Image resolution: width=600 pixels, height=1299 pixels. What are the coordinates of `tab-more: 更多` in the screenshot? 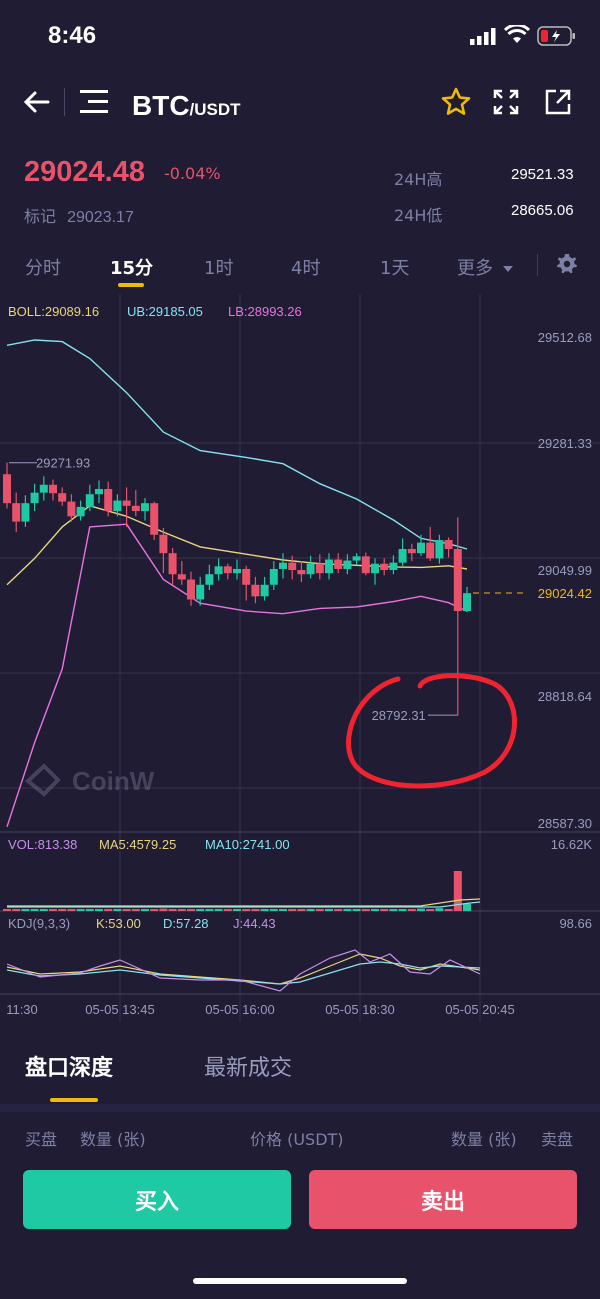 It's located at (485, 267).